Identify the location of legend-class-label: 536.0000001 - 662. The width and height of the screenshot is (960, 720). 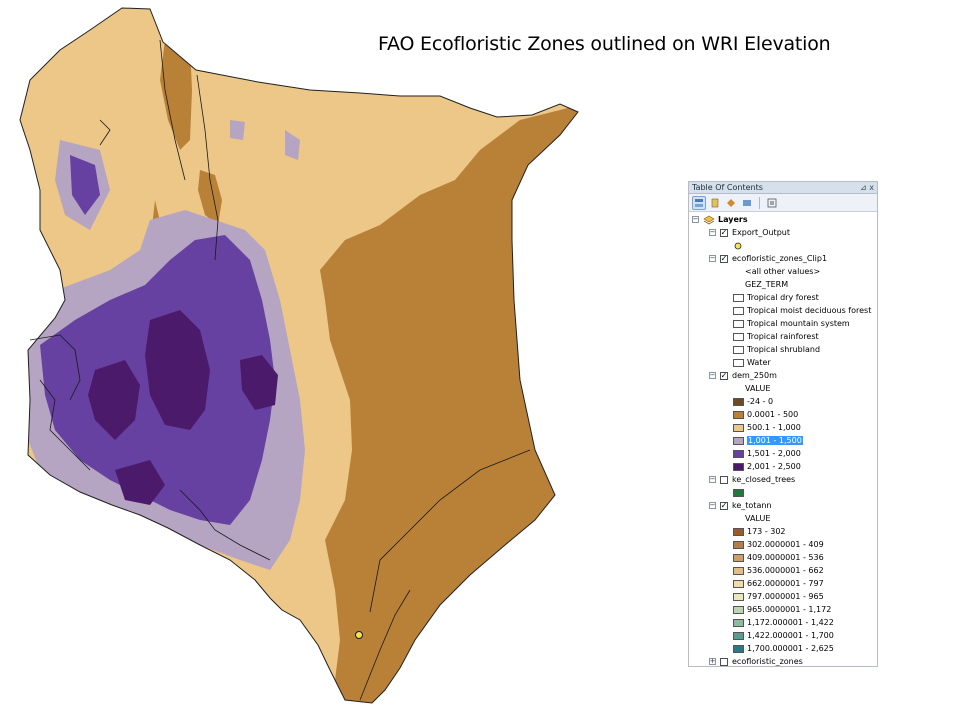
(785, 570).